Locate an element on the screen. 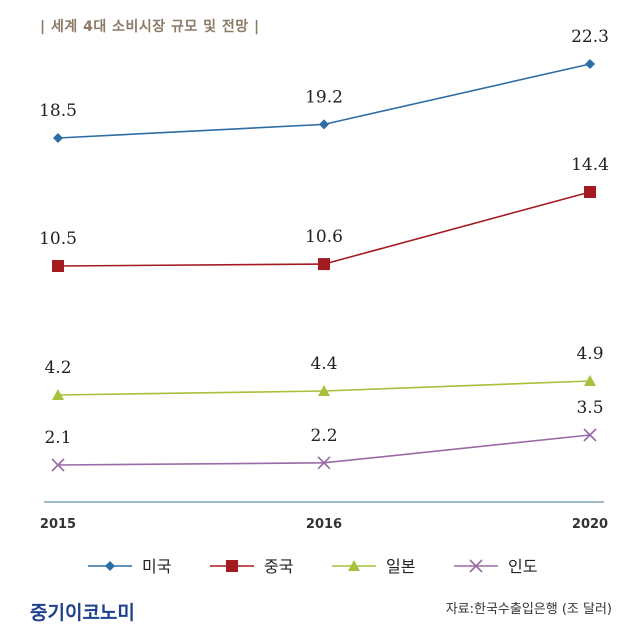 This screenshot has width=640, height=639. data-label: 4.9 is located at coordinates (589, 354).